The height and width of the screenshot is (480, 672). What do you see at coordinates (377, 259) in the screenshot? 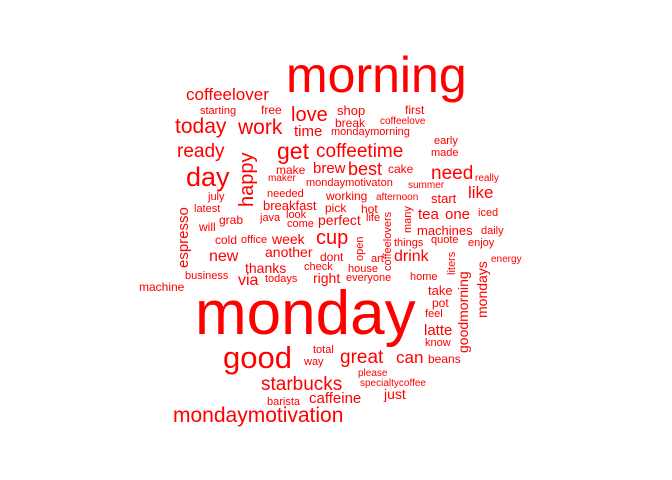
I see `word-art: art` at bounding box center [377, 259].